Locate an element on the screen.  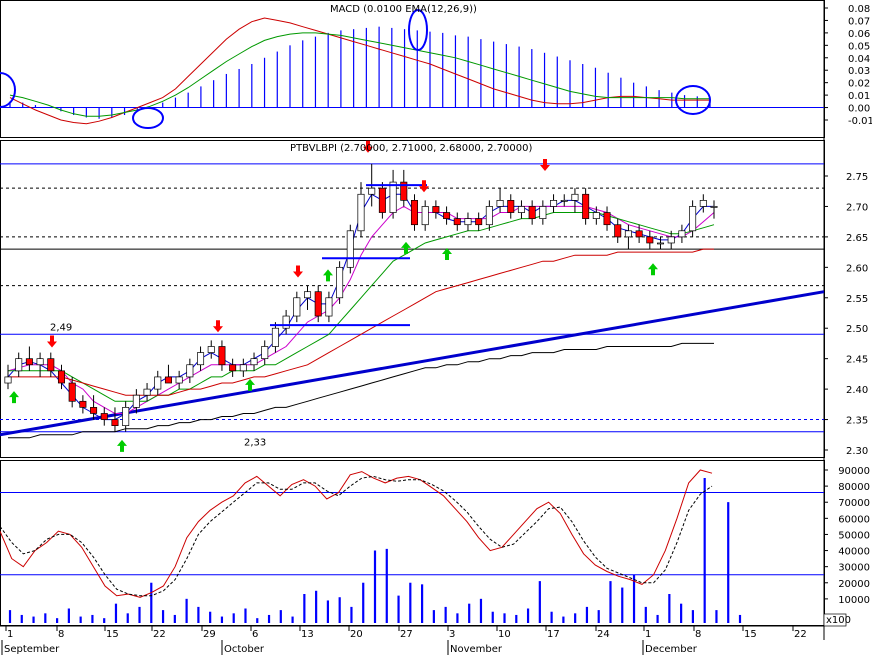
price-ytick-label: 2.60 is located at coordinates (857, 268).